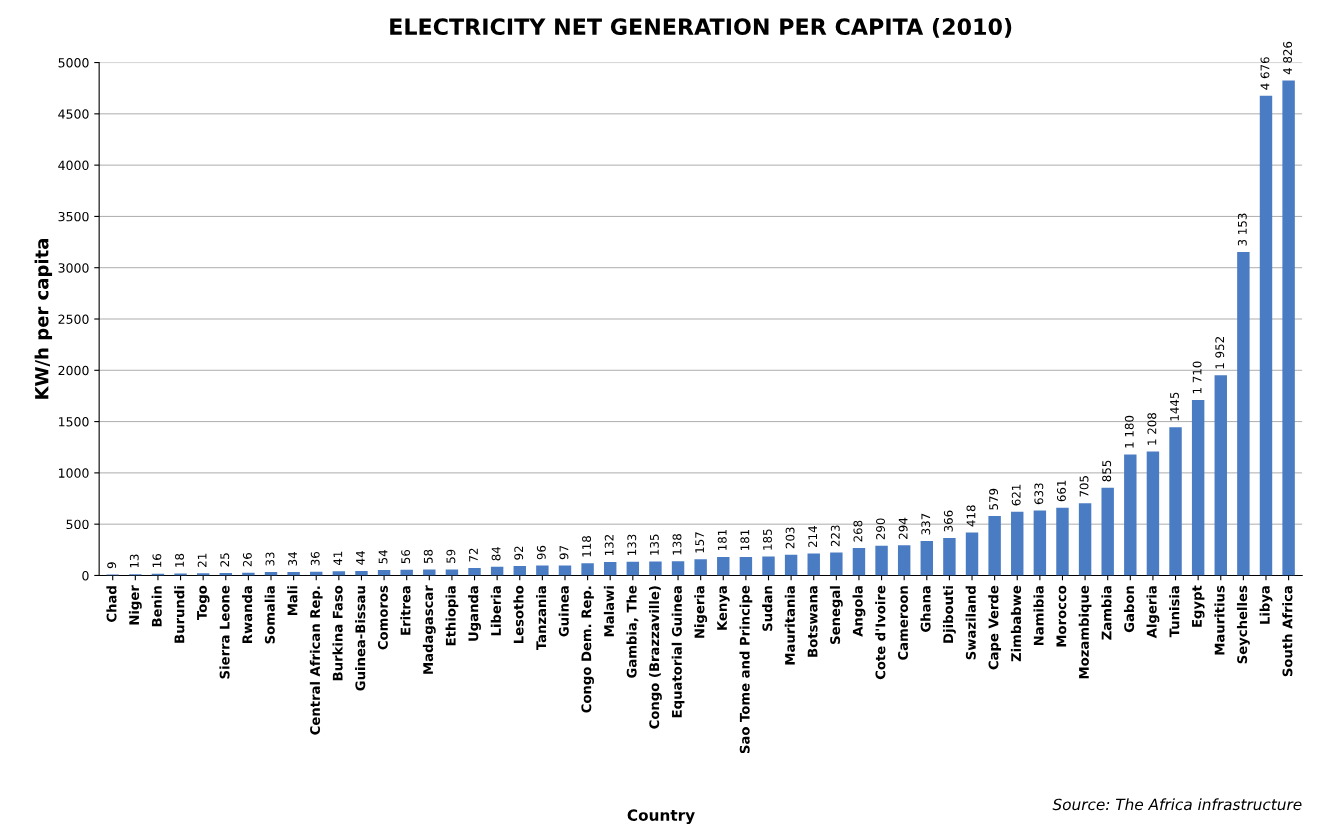 This screenshot has width=1322, height=834. I want to click on x-tick-label: Mauritania, so click(789, 625).